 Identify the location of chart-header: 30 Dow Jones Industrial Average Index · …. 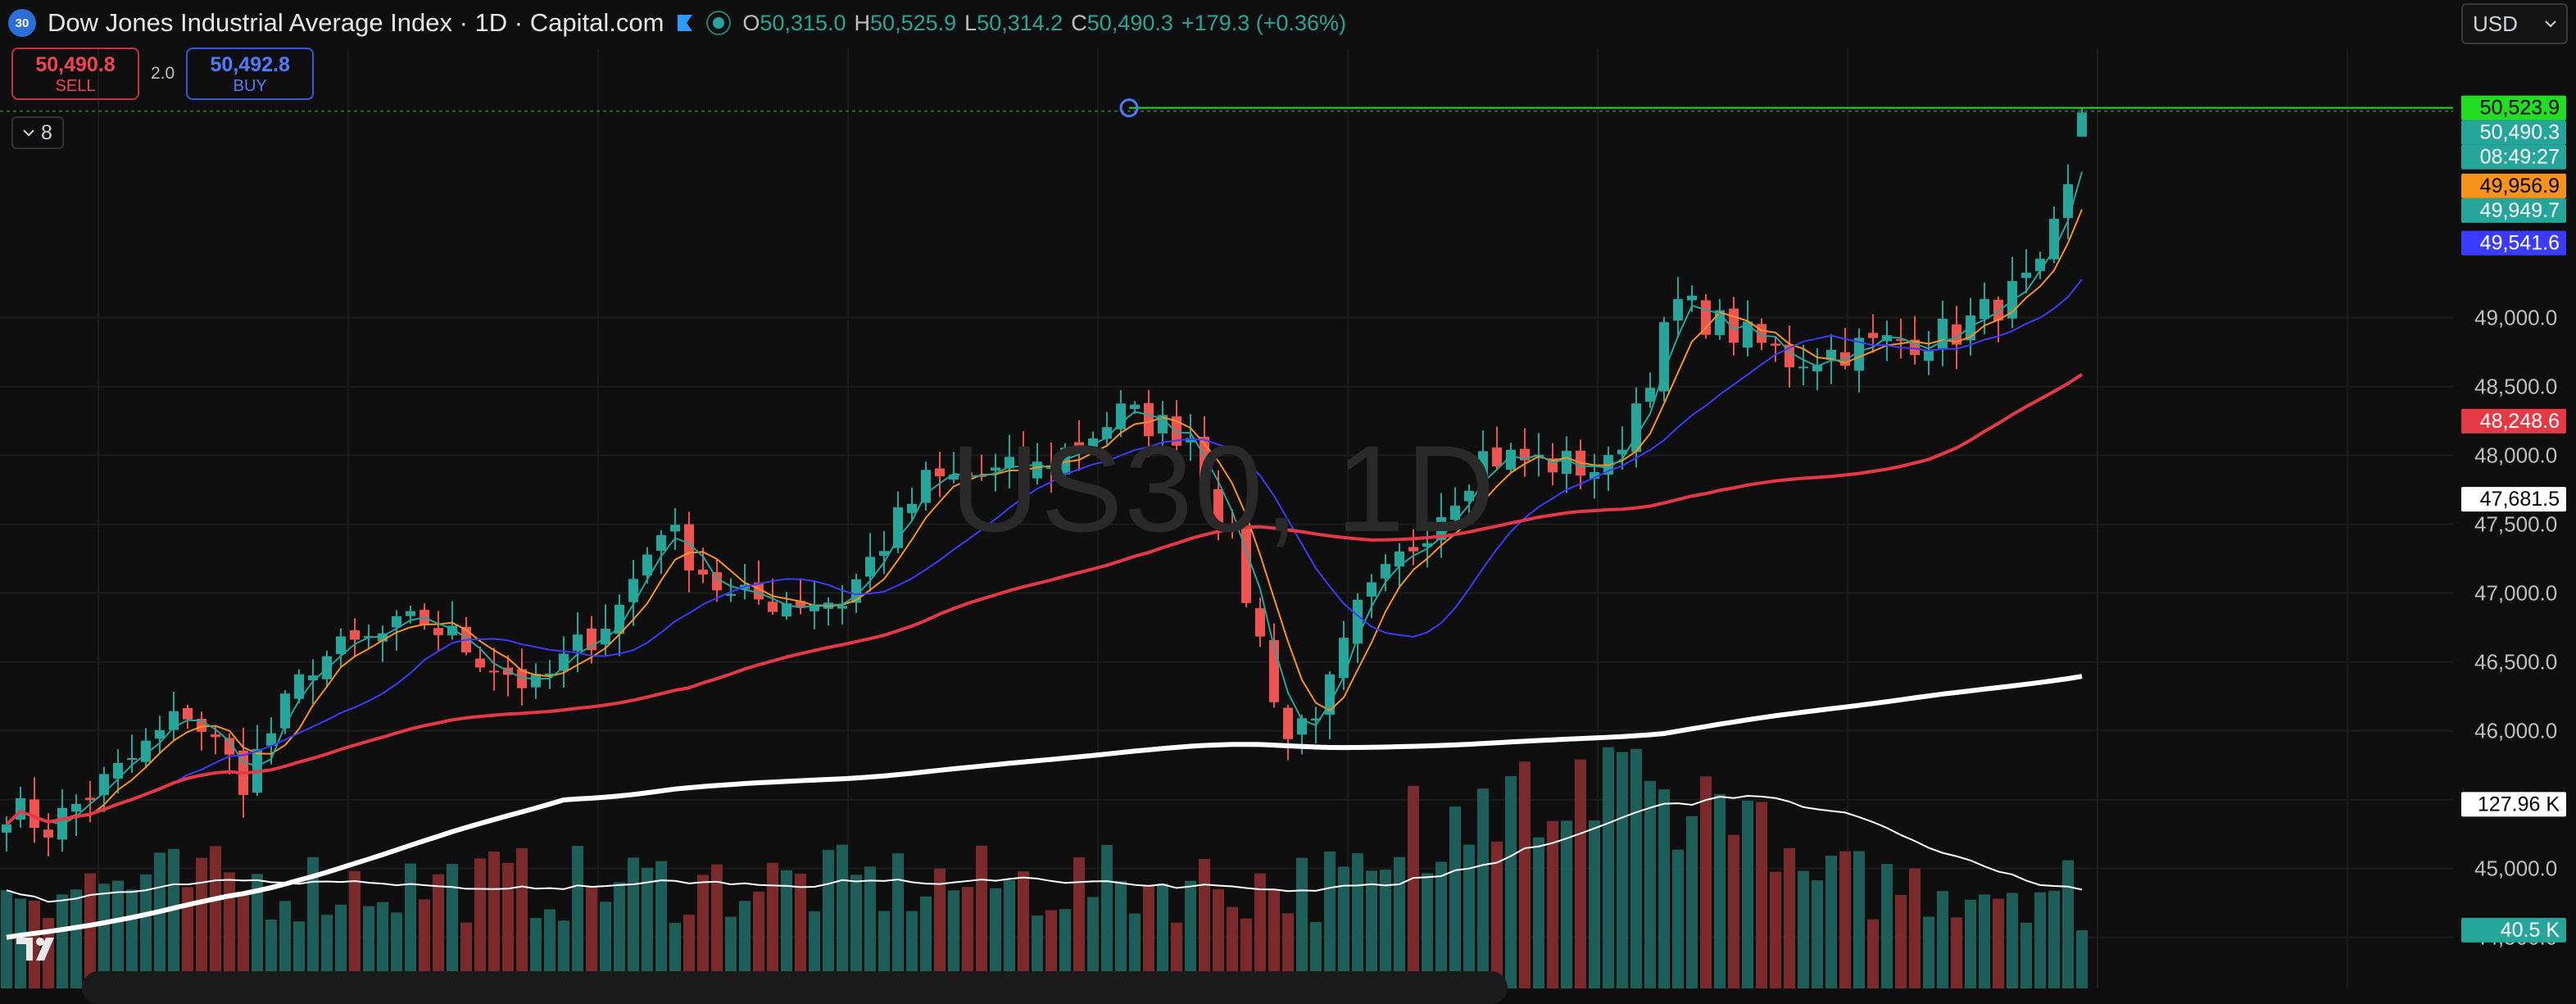
(673, 23).